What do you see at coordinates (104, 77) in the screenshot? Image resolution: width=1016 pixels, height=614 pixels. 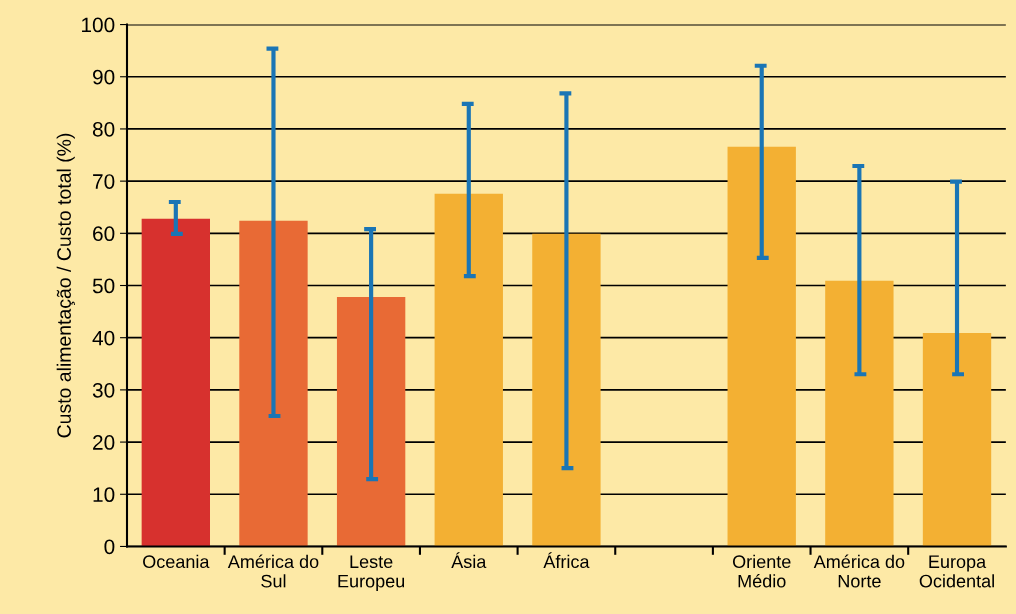 I see `y-tick-label: 90` at bounding box center [104, 77].